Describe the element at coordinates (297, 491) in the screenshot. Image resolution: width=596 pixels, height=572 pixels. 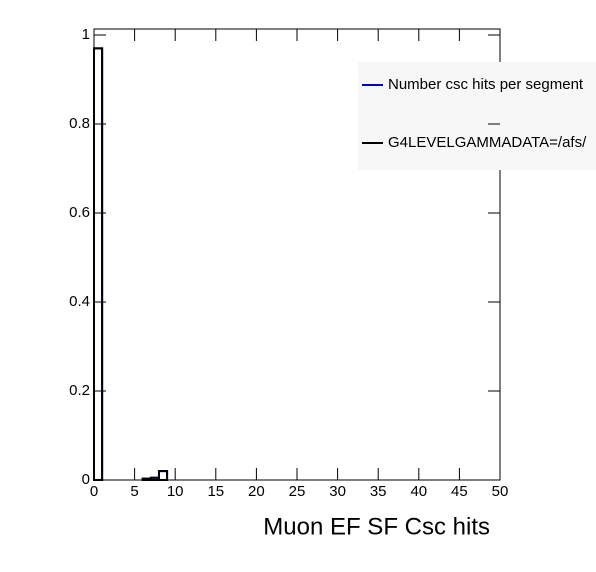
I see `x-tick-label: 25` at that location.